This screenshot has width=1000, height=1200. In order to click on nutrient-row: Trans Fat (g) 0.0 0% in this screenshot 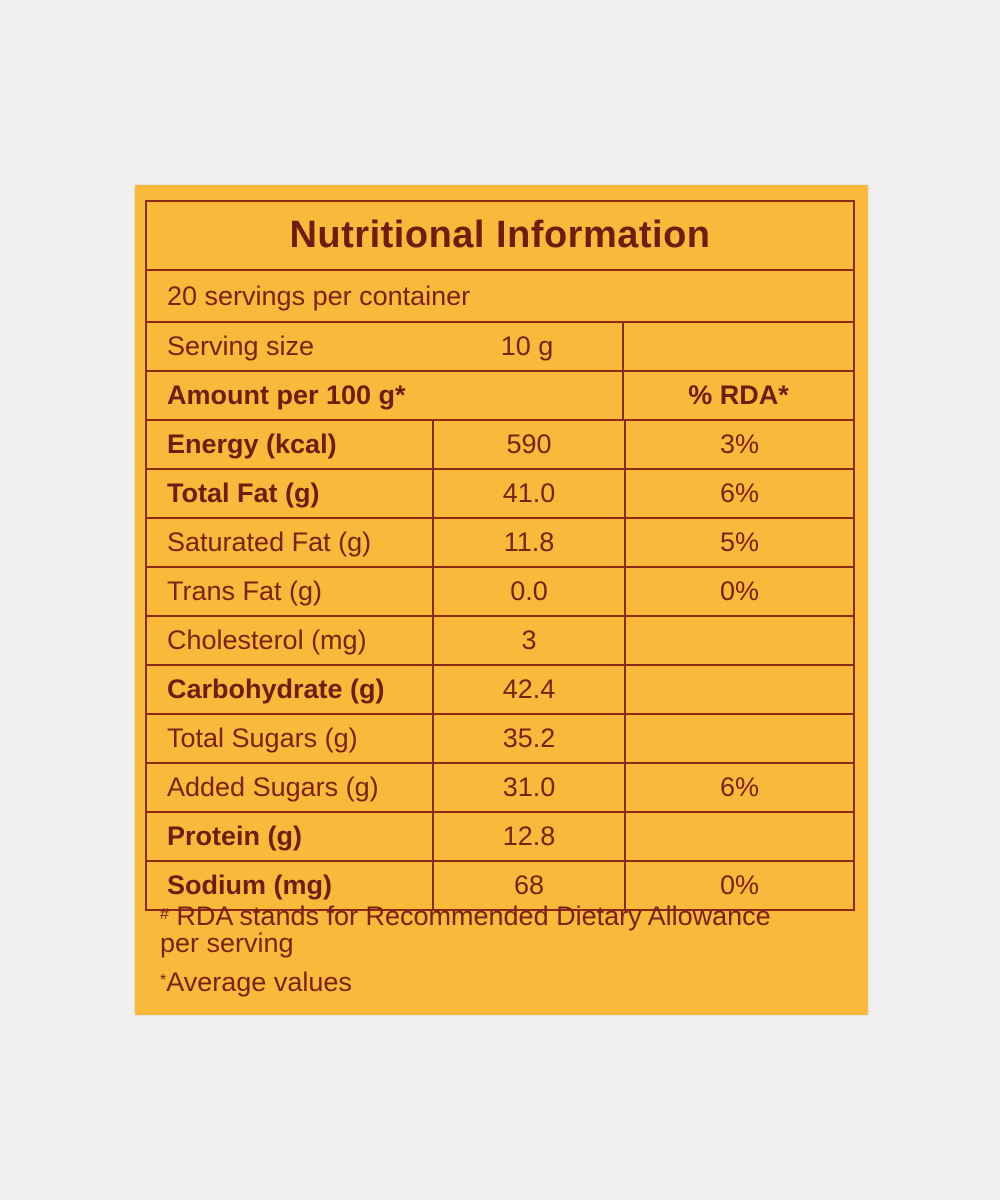, I will do `click(500, 592)`.